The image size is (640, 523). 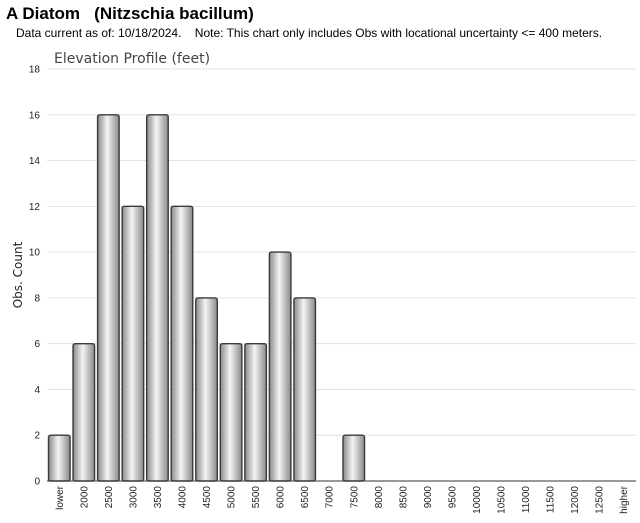 I want to click on x-tick-label: 2500, so click(x=109, y=497).